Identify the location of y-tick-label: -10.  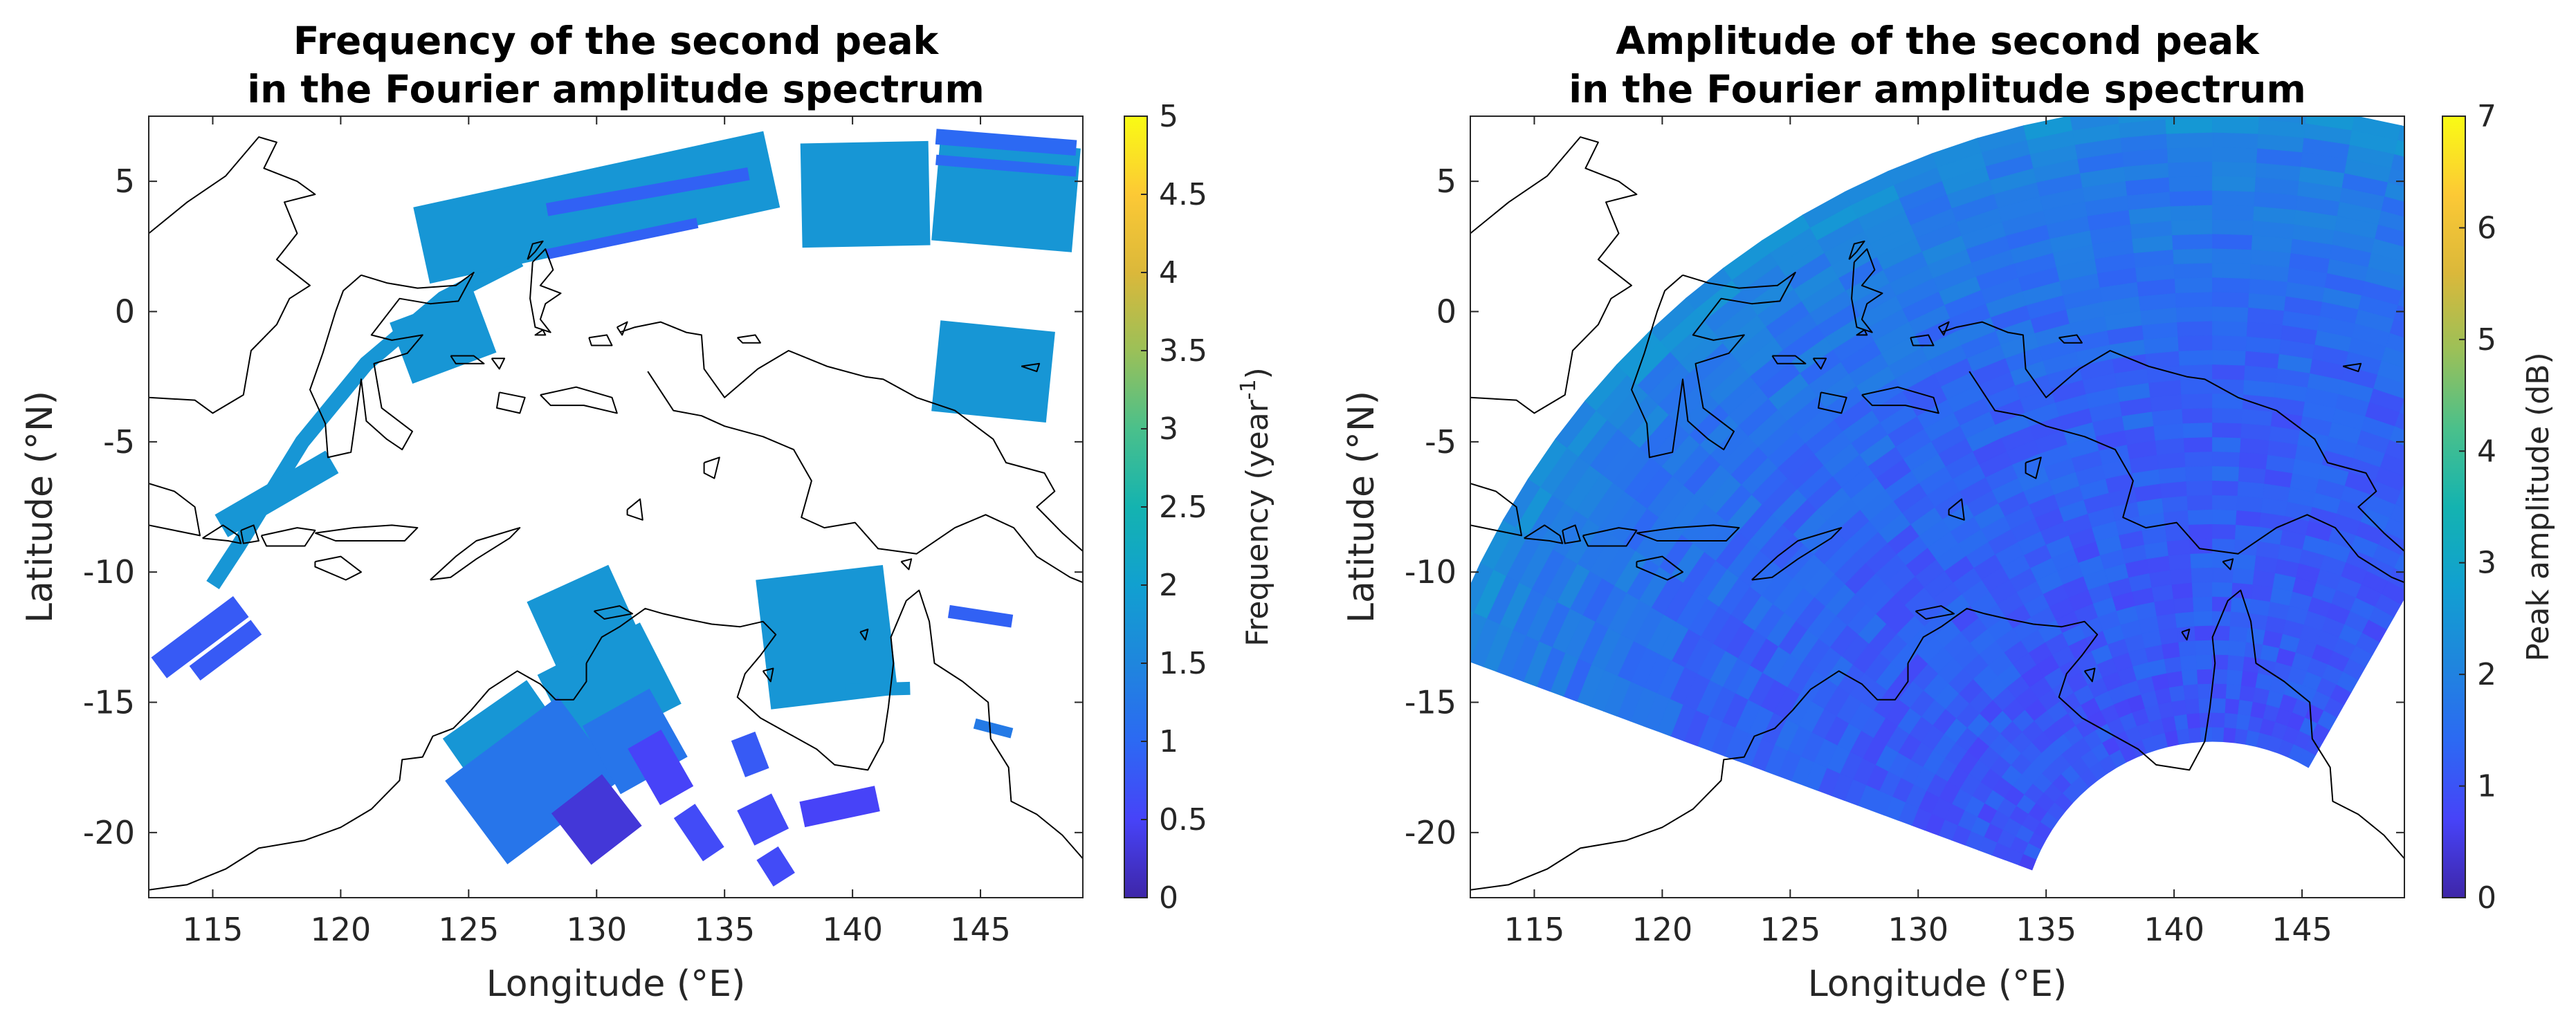
(109, 572).